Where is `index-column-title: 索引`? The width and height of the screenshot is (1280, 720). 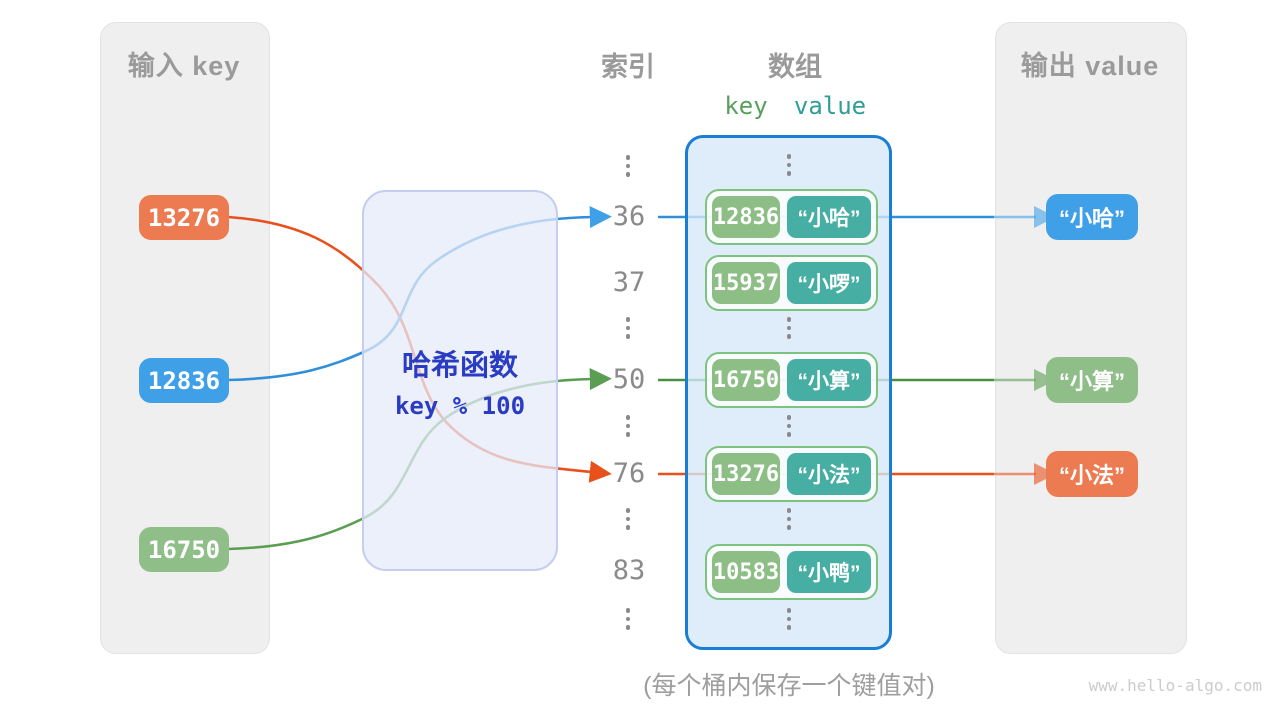 index-column-title: 索引 is located at coordinates (628, 67).